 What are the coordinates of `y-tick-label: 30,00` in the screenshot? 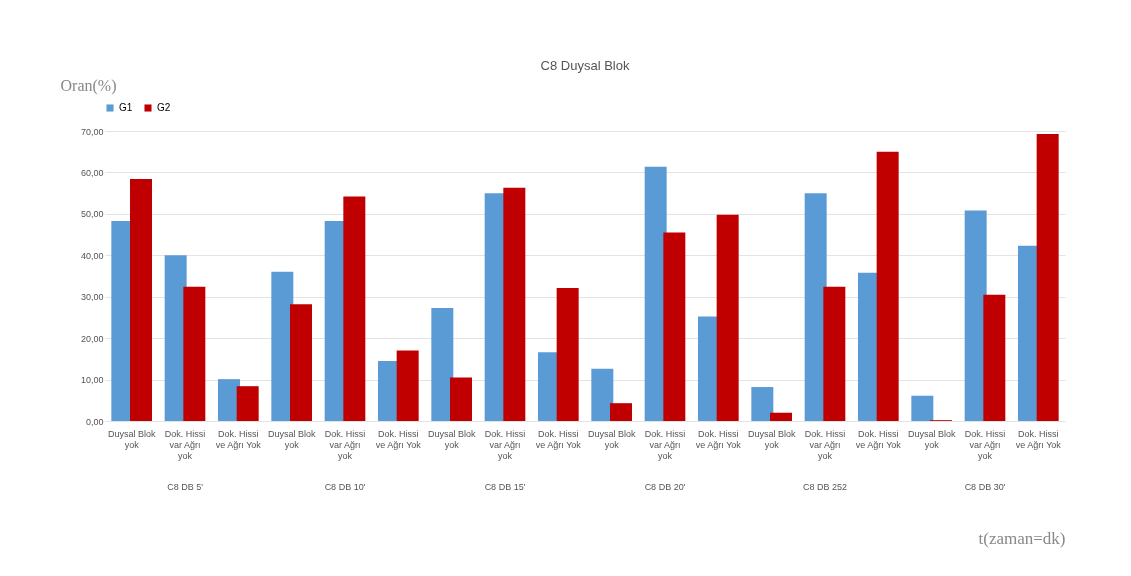 It's located at (92, 297).